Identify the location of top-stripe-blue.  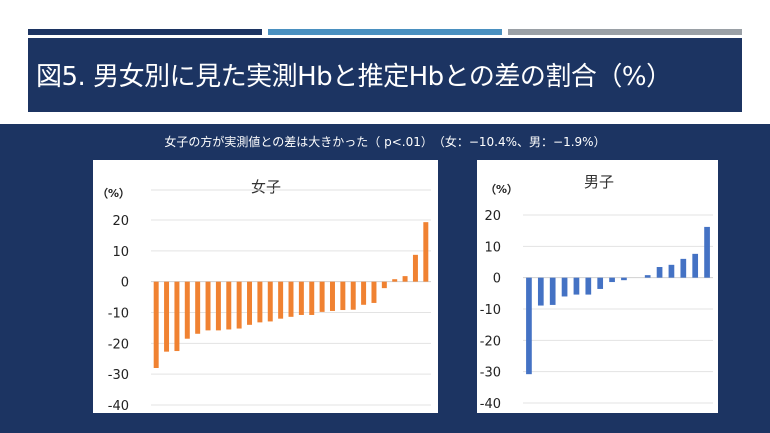
(385, 32).